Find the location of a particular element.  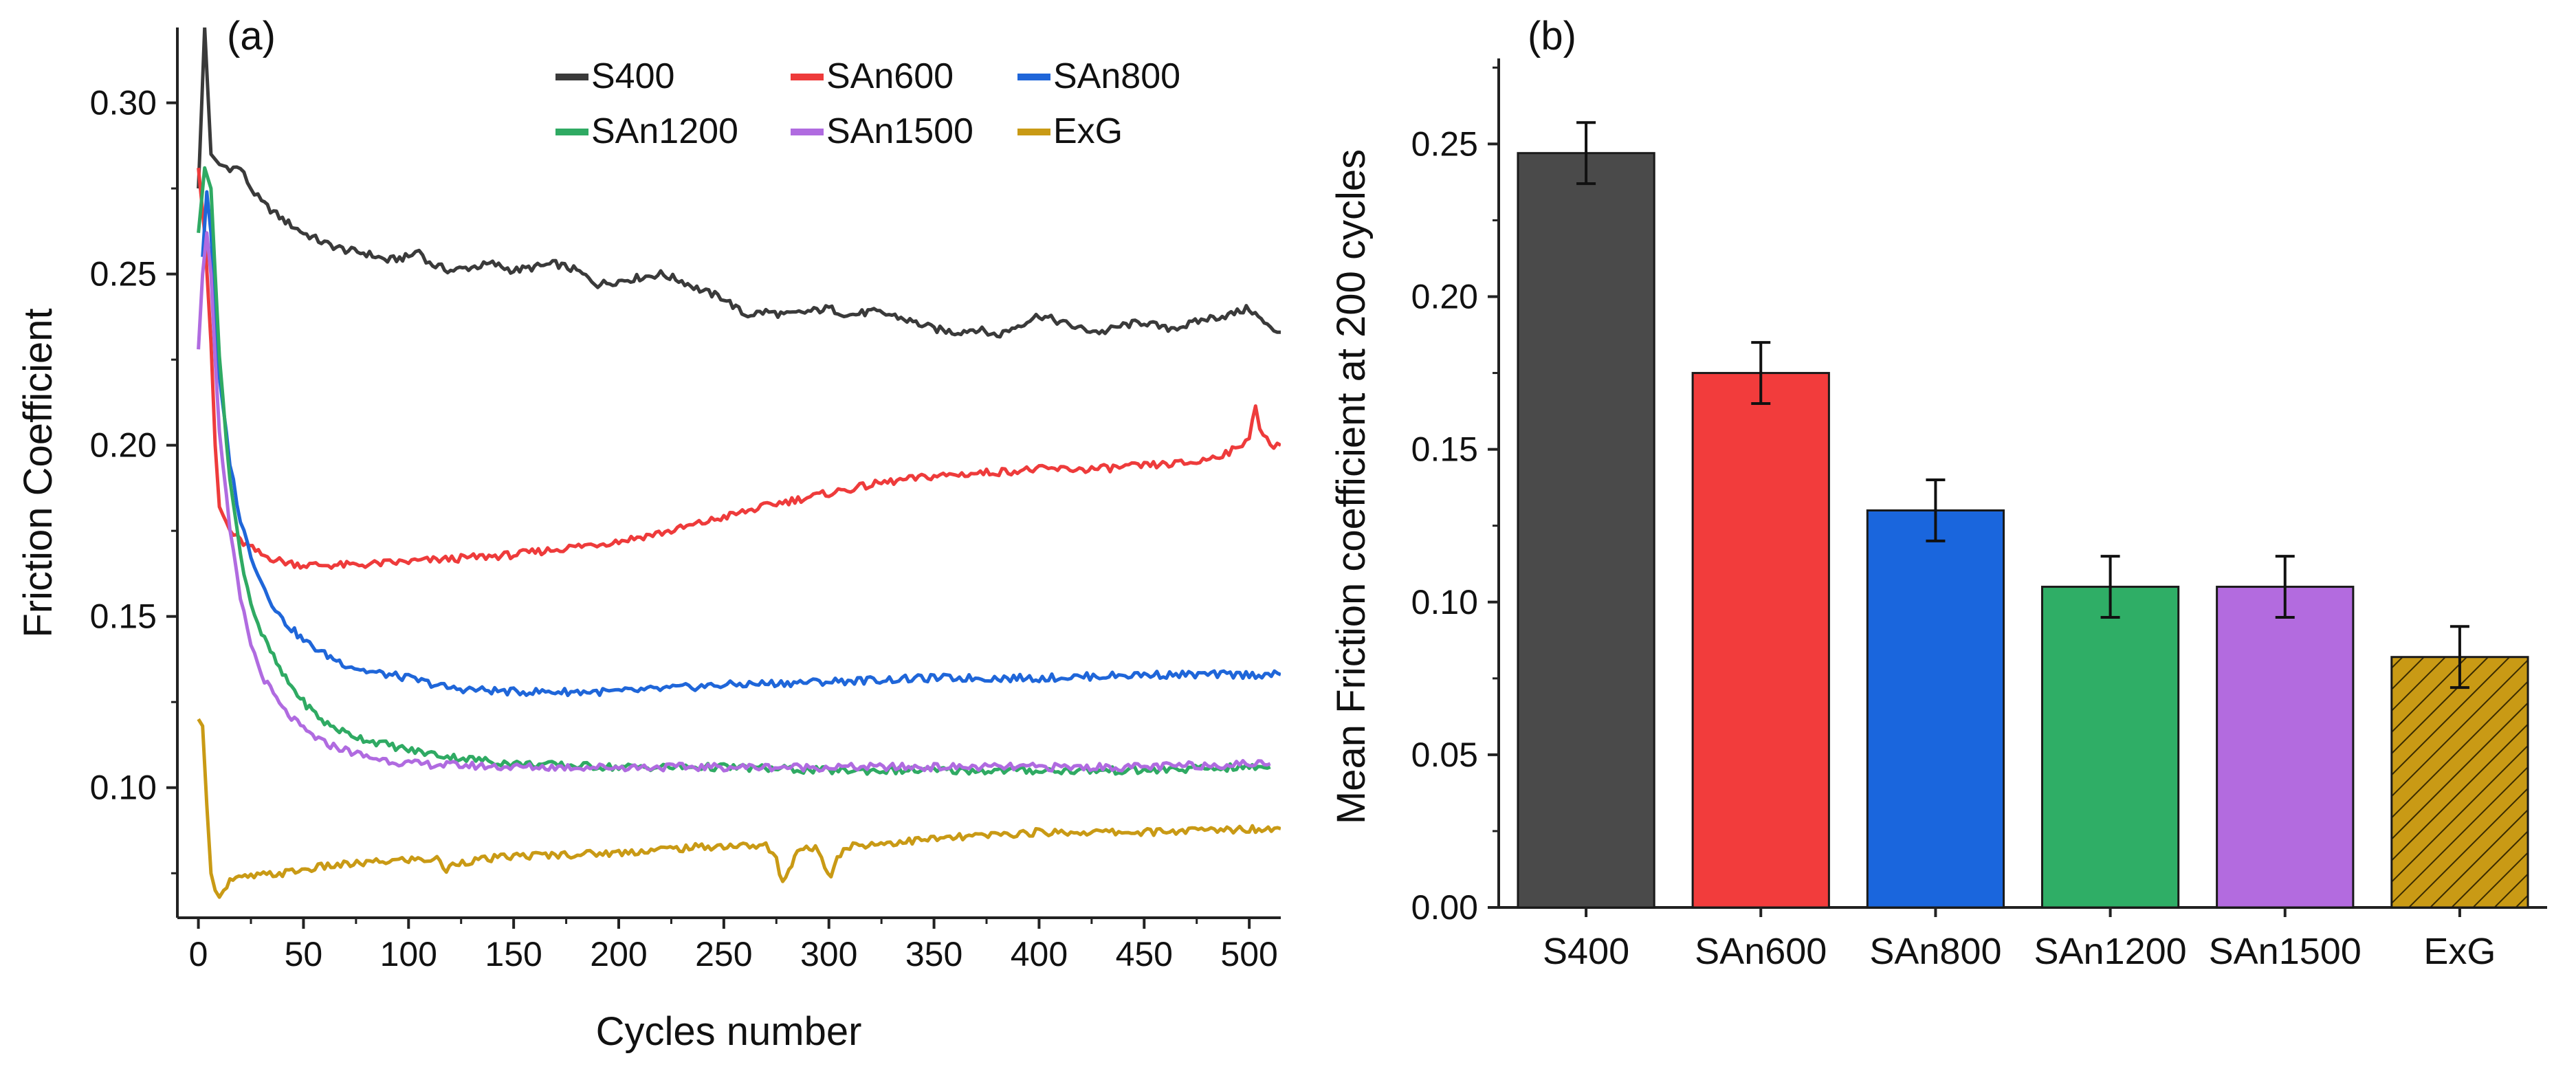

panel-a-x-ticks: 0 50 100 150 200 250 300 350 400 450 500 is located at coordinates (733, 946).